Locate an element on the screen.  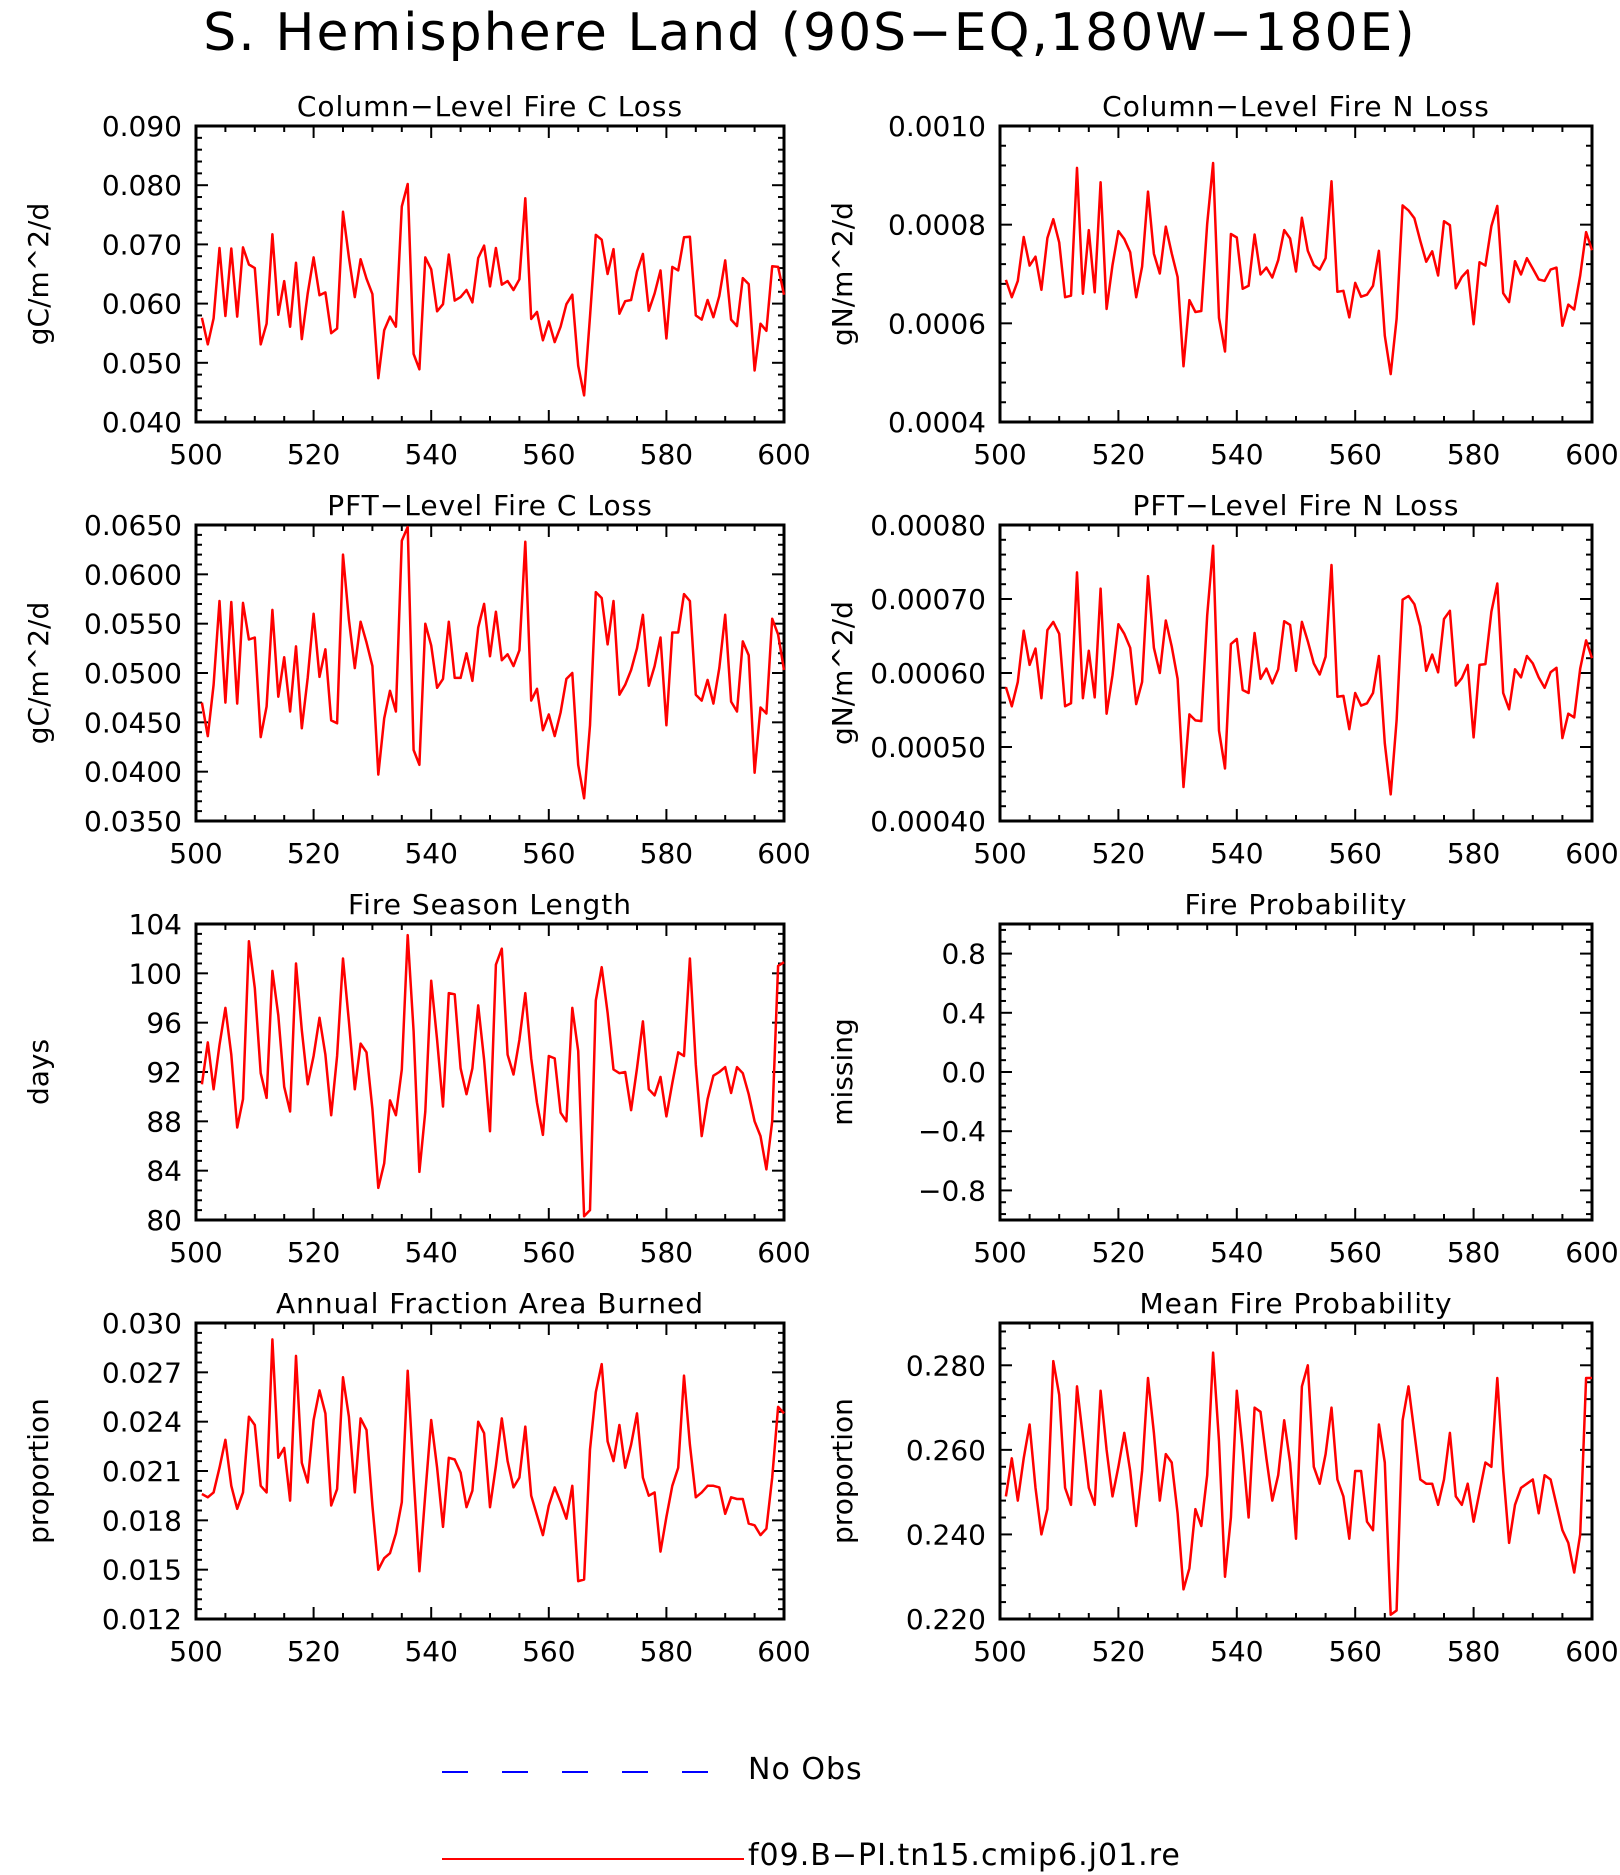
panel-title: Column−Level Fire N Loss is located at coordinates (1296, 106).